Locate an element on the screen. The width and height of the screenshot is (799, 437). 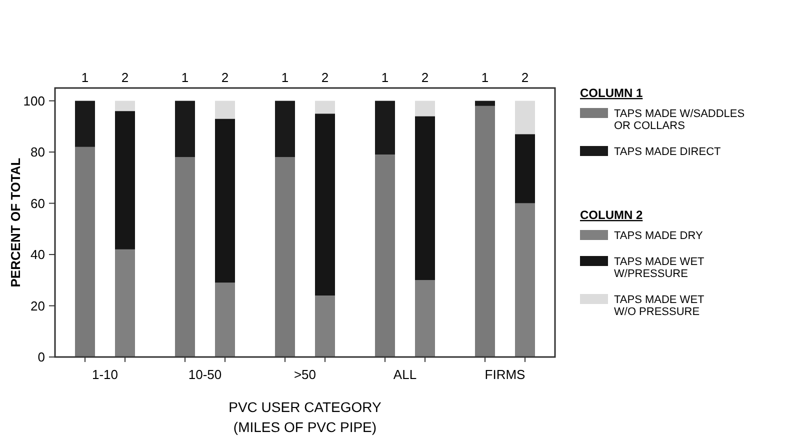
legend-label: TAPS MADE DIRECT is located at coordinates (668, 152).